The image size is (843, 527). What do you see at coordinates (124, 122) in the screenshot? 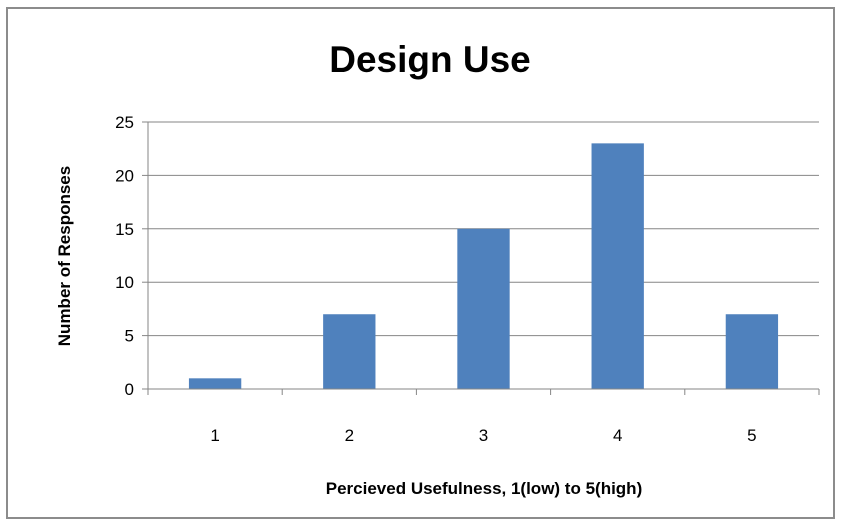
I see `y-tick-label: 25` at bounding box center [124, 122].